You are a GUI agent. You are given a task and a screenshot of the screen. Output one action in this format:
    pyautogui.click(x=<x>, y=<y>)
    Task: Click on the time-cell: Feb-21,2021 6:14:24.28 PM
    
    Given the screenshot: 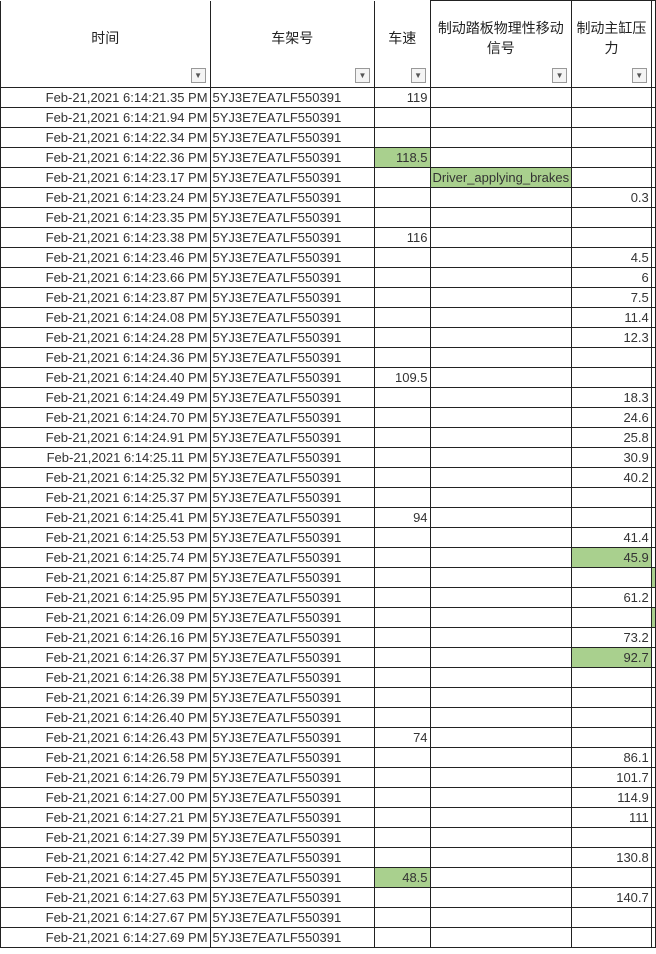 What is the action you would take?
    pyautogui.click(x=105, y=337)
    